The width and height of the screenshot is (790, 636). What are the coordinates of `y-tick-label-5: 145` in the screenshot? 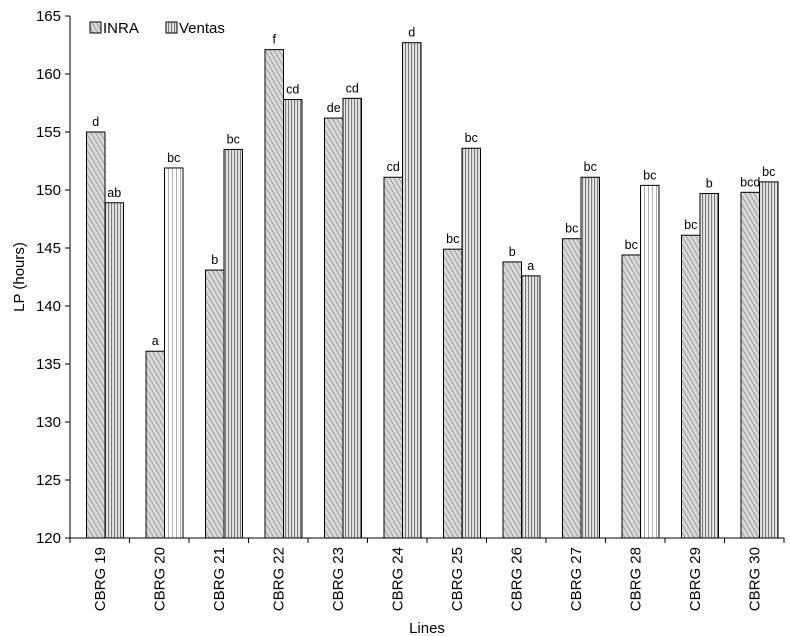 It's located at (48, 248).